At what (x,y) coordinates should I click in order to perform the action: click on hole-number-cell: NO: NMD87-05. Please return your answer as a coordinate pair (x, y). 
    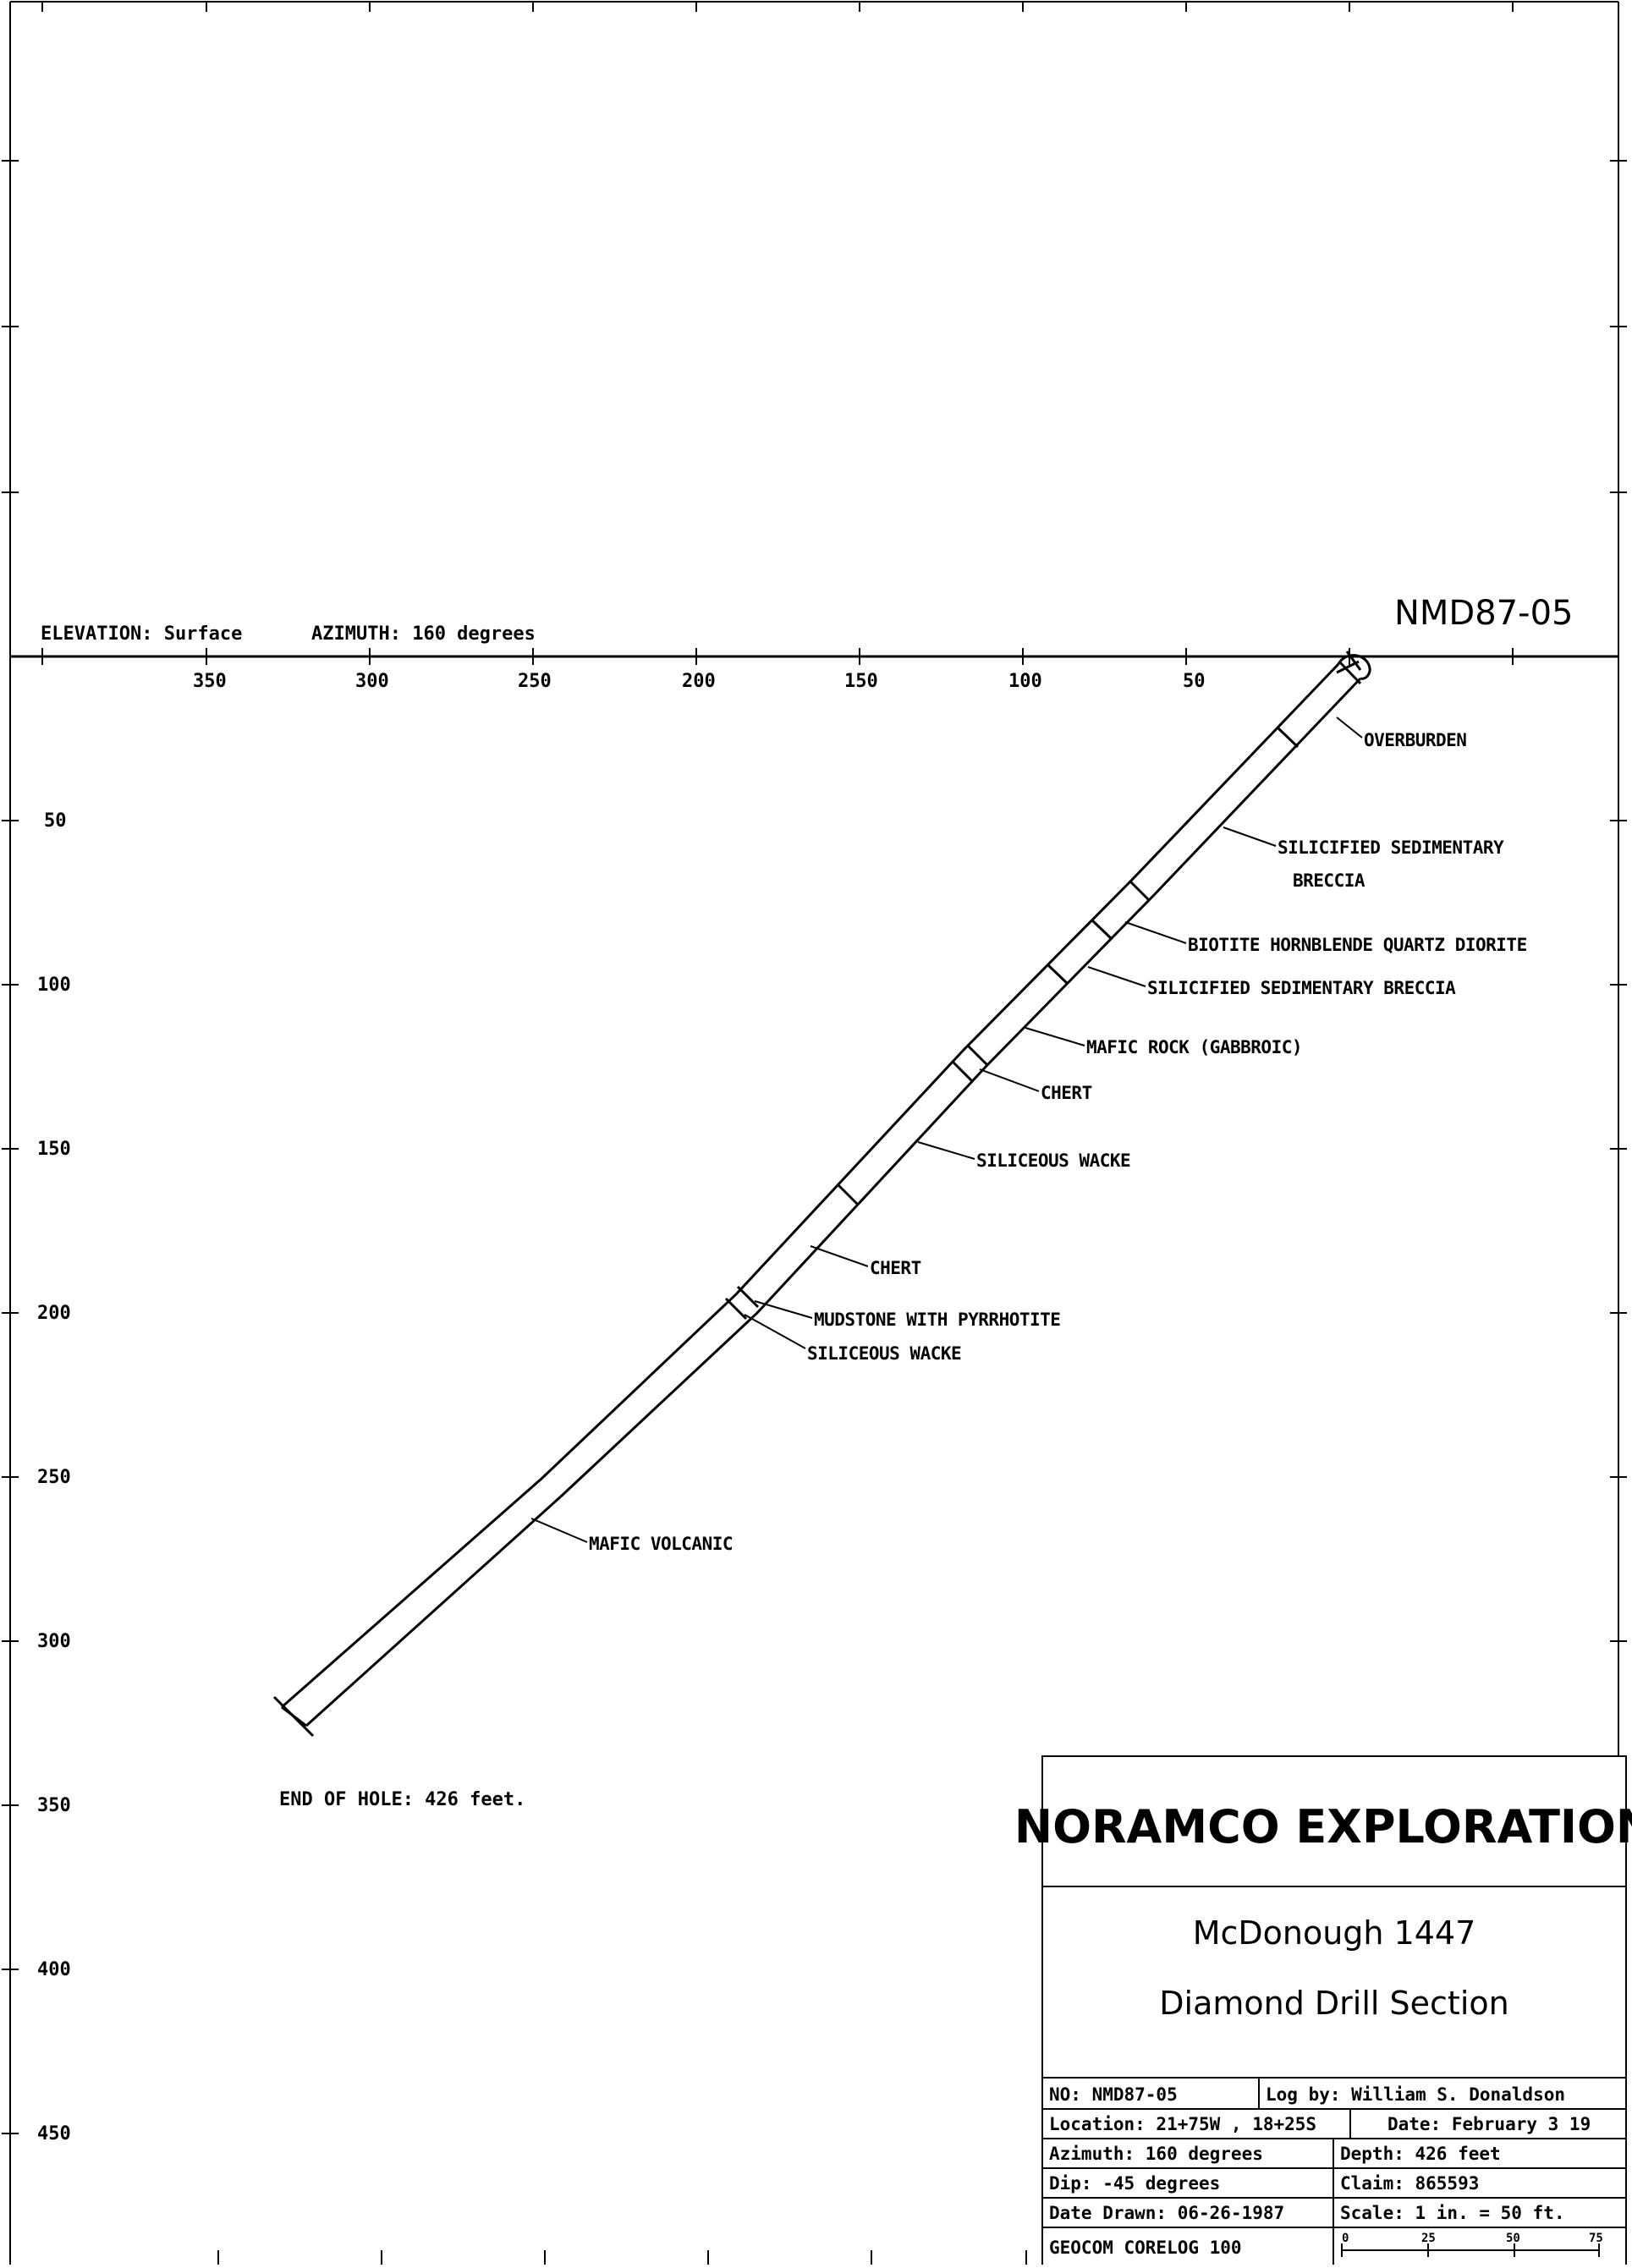
    Looking at the image, I should click on (1113, 2094).